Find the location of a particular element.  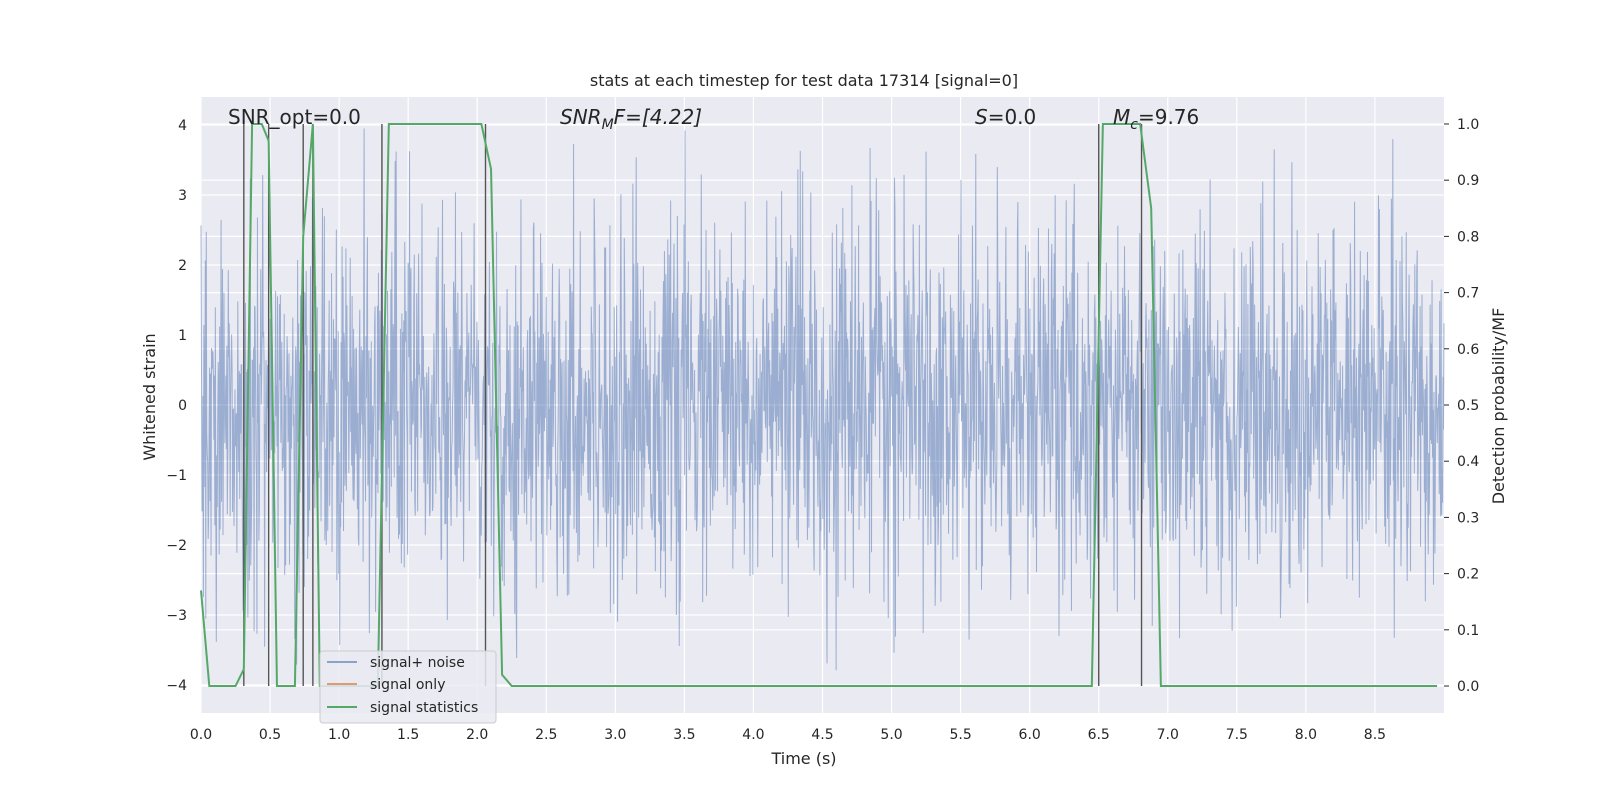

x-tick-label: 4.5 is located at coordinates (822, 735).